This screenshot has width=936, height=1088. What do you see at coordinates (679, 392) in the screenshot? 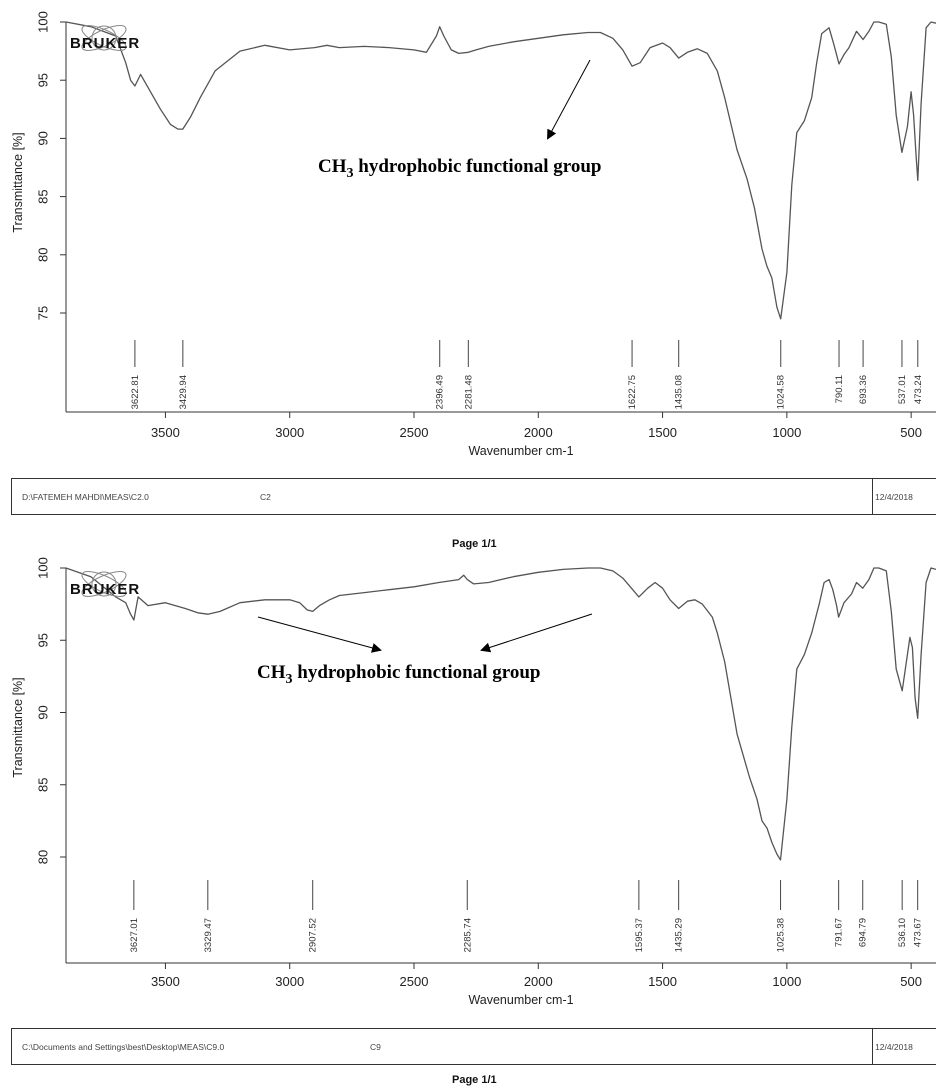
I see `peak-label: 1435.08` at bounding box center [679, 392].